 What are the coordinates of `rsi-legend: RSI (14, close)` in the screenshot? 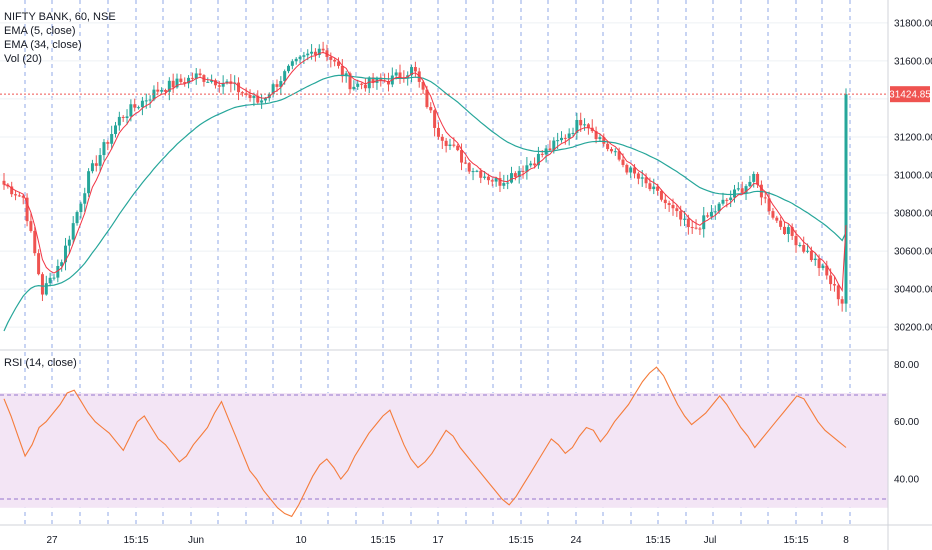 It's located at (40, 363).